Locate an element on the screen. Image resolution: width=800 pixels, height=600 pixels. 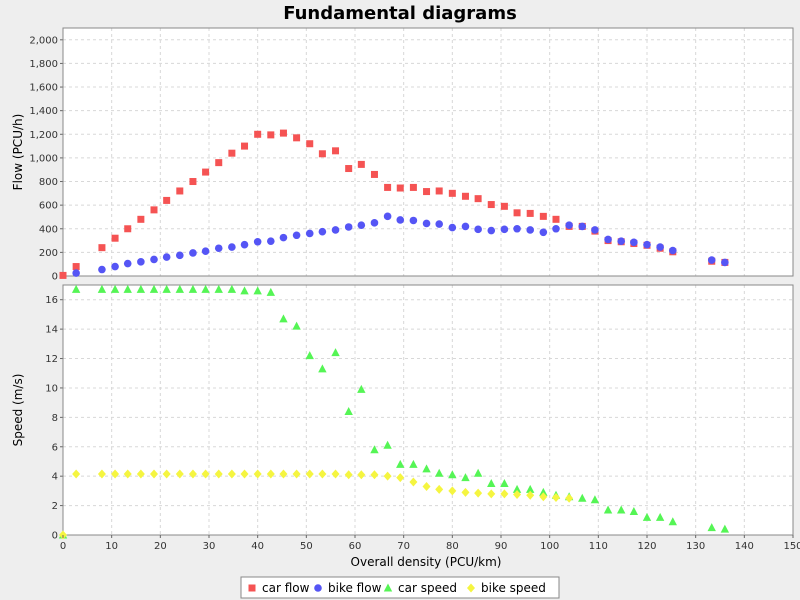
x-tick-label: 120 is located at coordinates (646, 546).